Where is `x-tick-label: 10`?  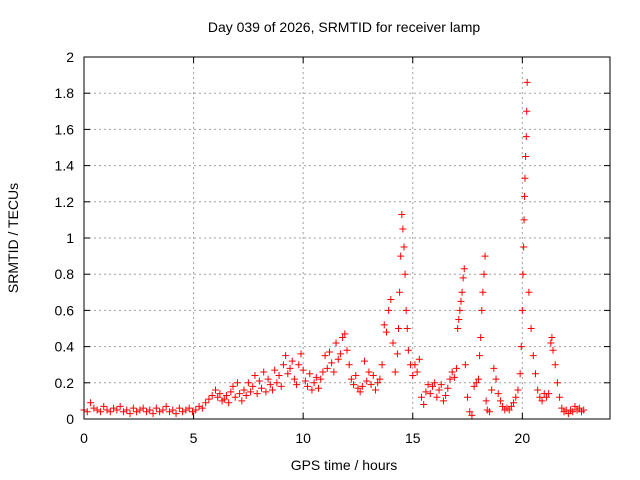
x-tick-label: 10 is located at coordinates (303, 438).